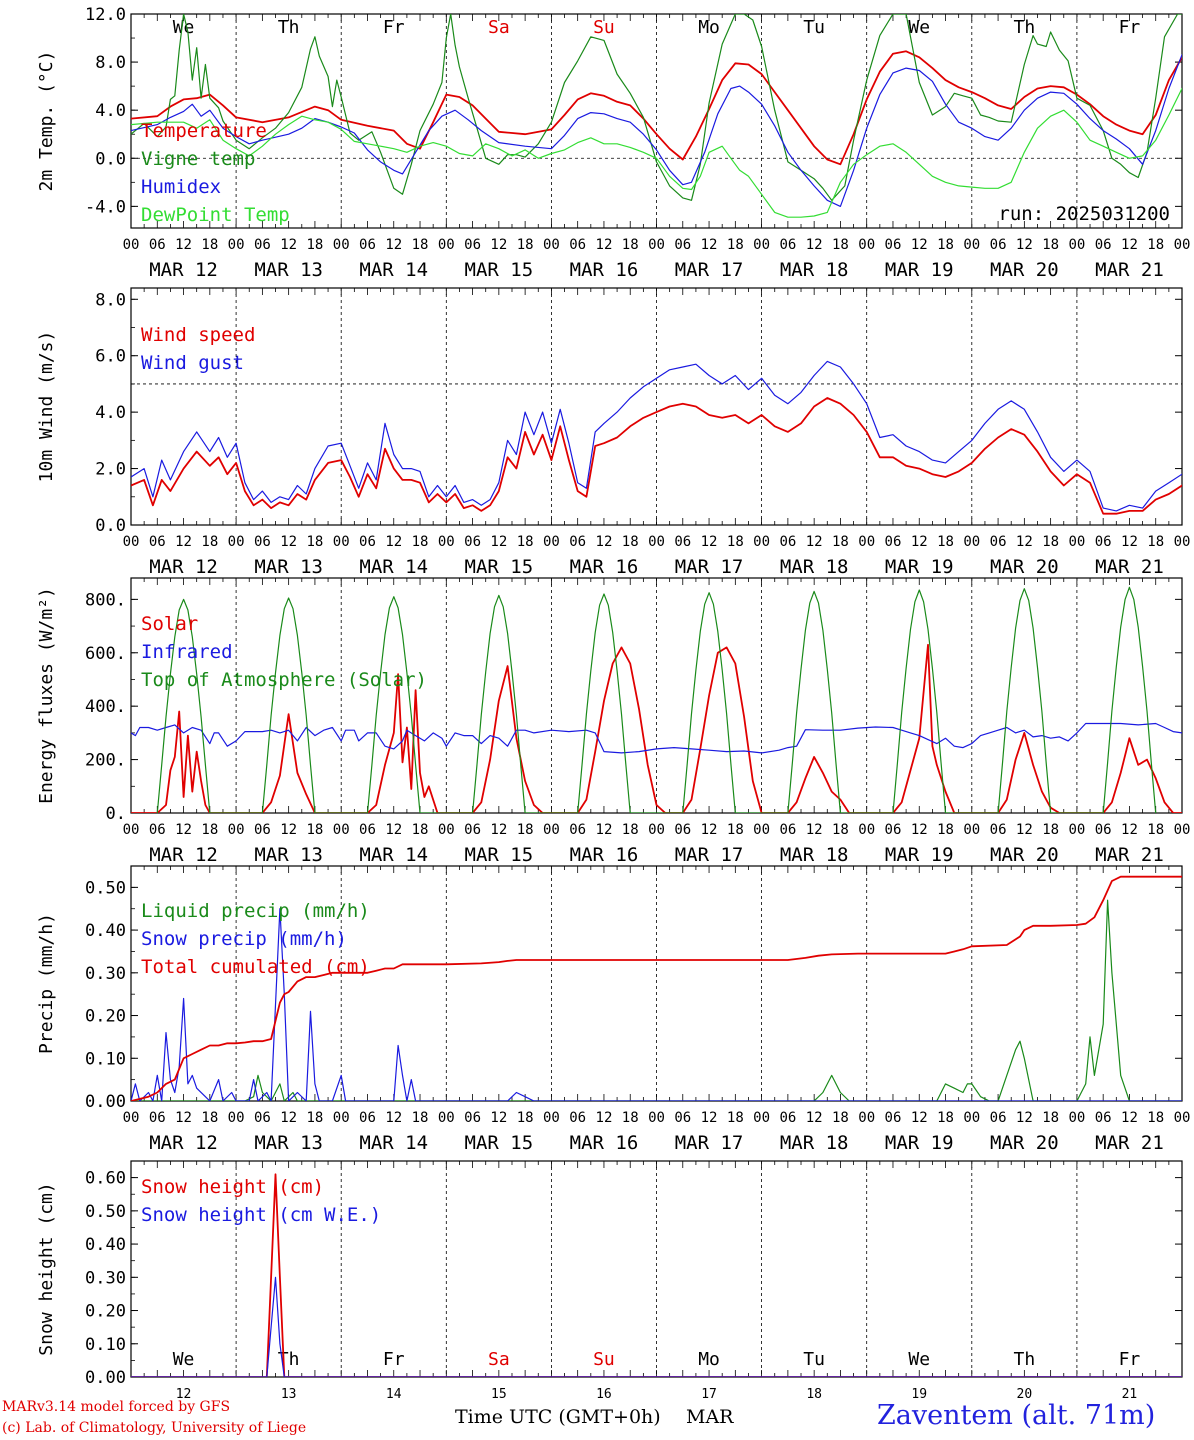  Describe the element at coordinates (255, 967) in the screenshot. I see `legend-entry: Total cumulated (cm)` at that location.